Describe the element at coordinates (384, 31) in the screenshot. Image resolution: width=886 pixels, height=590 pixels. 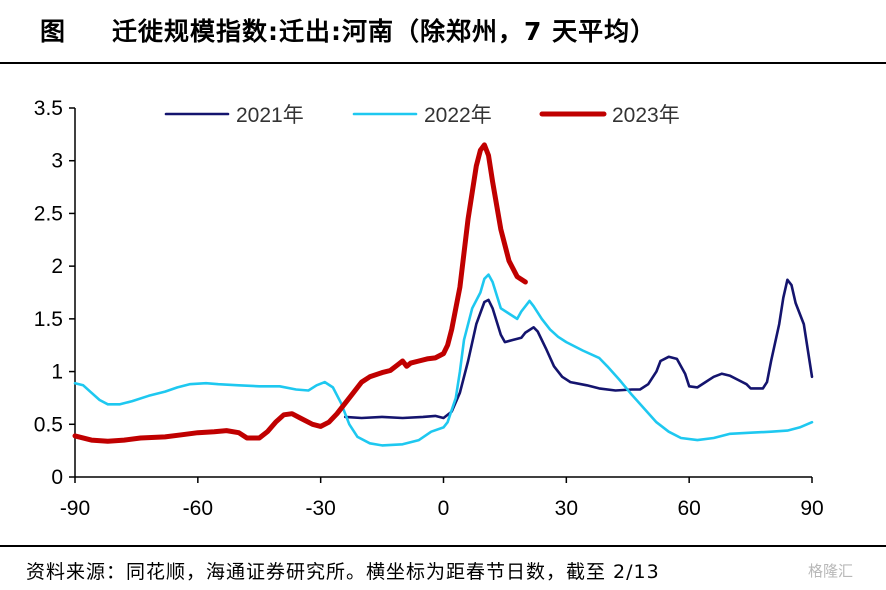
I see `chart-title: 迁徙规模指数:迁出:河南（除郑州，7 天平均）` at that location.